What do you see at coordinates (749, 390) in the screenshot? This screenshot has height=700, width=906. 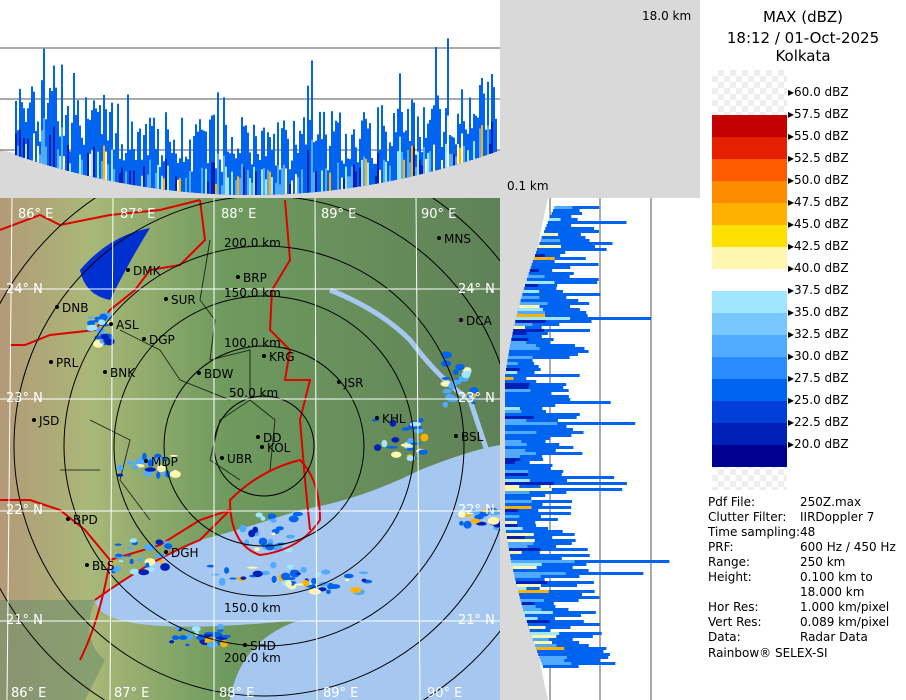 I see `legend-swatch` at bounding box center [749, 390].